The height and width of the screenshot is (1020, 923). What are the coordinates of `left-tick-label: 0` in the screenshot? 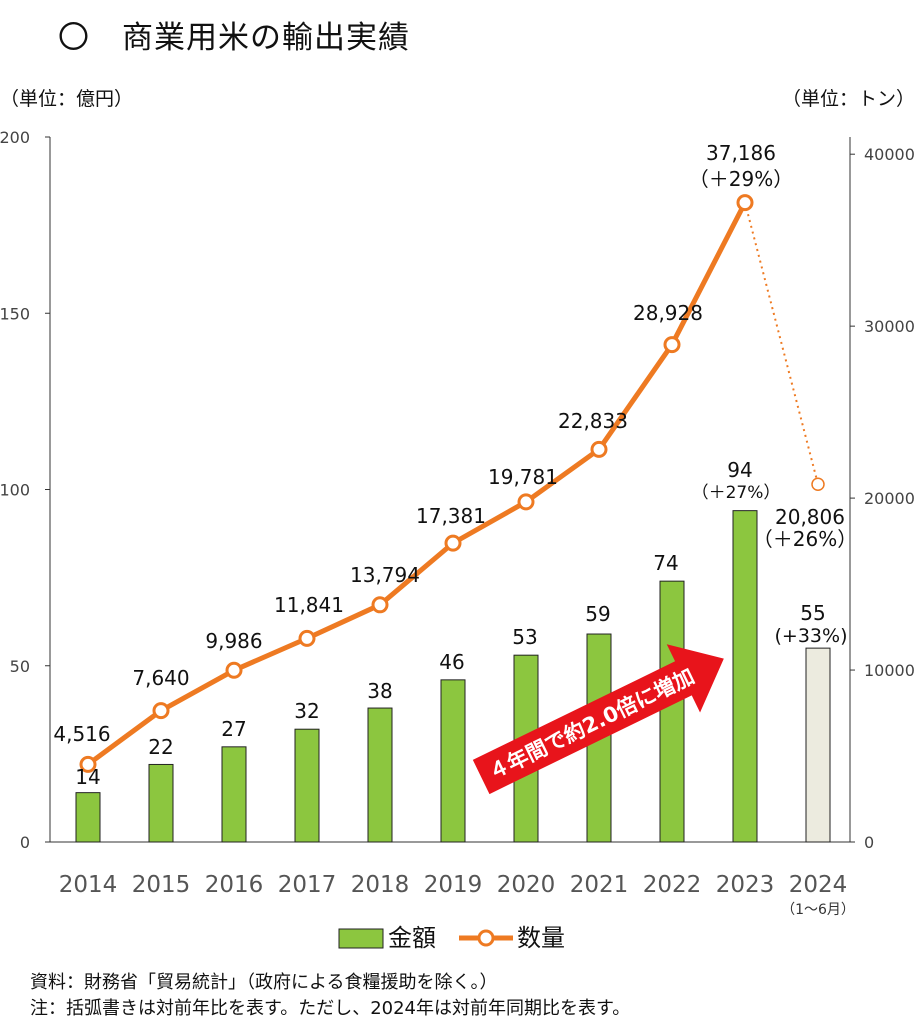 It's located at (25, 842).